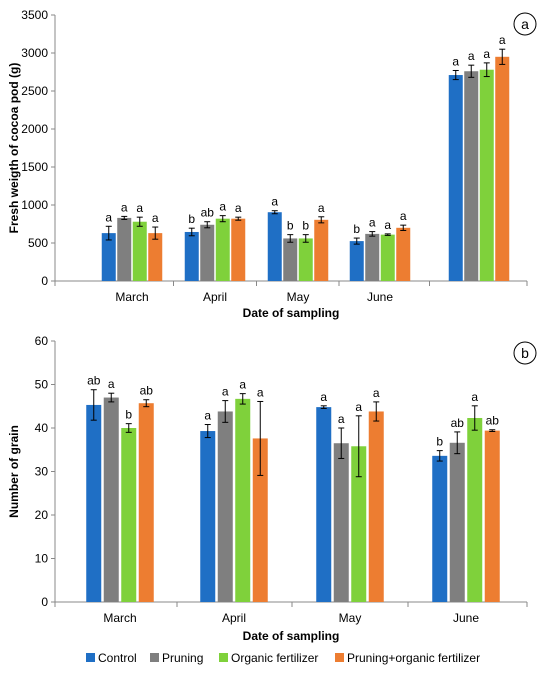 This screenshot has width=551, height=673. What do you see at coordinates (42, 515) in the screenshot?
I see `y-tick-label: 20` at bounding box center [42, 515].